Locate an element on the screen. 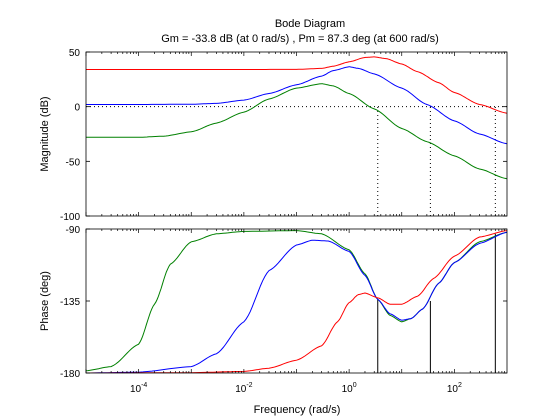 The width and height of the screenshot is (560, 420). mag-series-blue is located at coordinates (296, 105).